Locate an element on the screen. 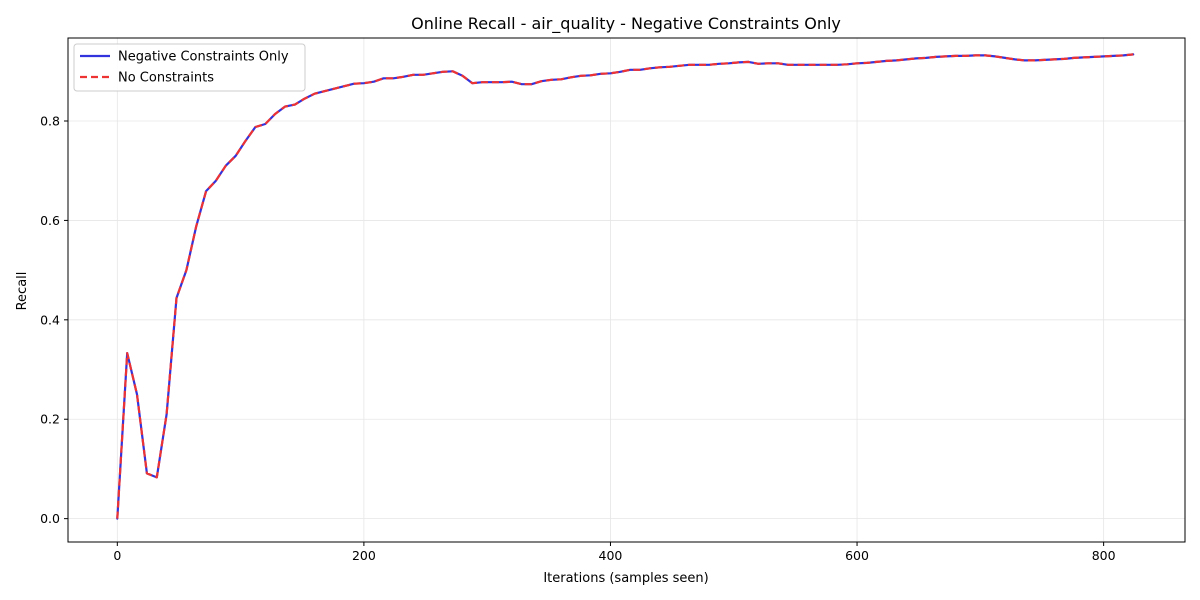 This screenshot has height=600, width=1200. legend-label: No Constraints is located at coordinates (166, 78).